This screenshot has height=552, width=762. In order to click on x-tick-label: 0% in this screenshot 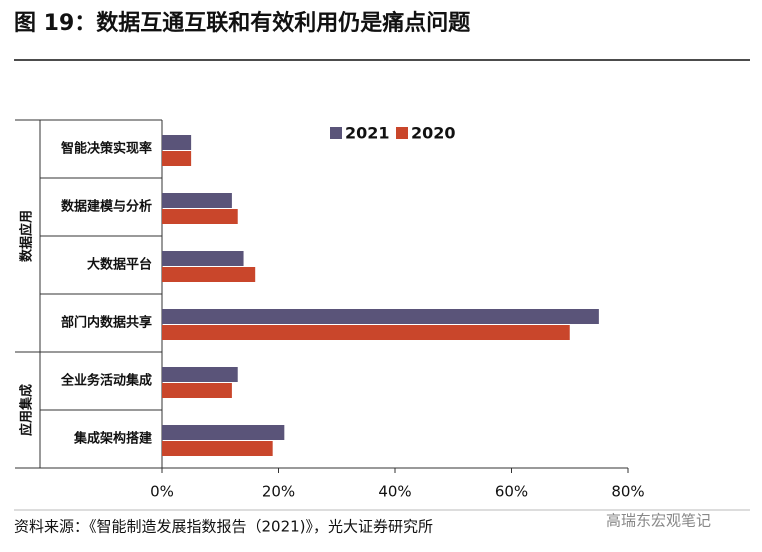, I will do `click(162, 492)`.